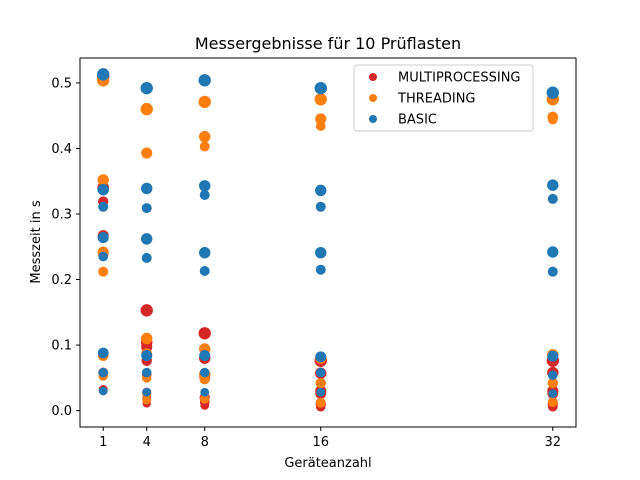 The width and height of the screenshot is (640, 480). What do you see at coordinates (36, 241) in the screenshot?
I see `y-axis-label: Messzeit in s` at bounding box center [36, 241].